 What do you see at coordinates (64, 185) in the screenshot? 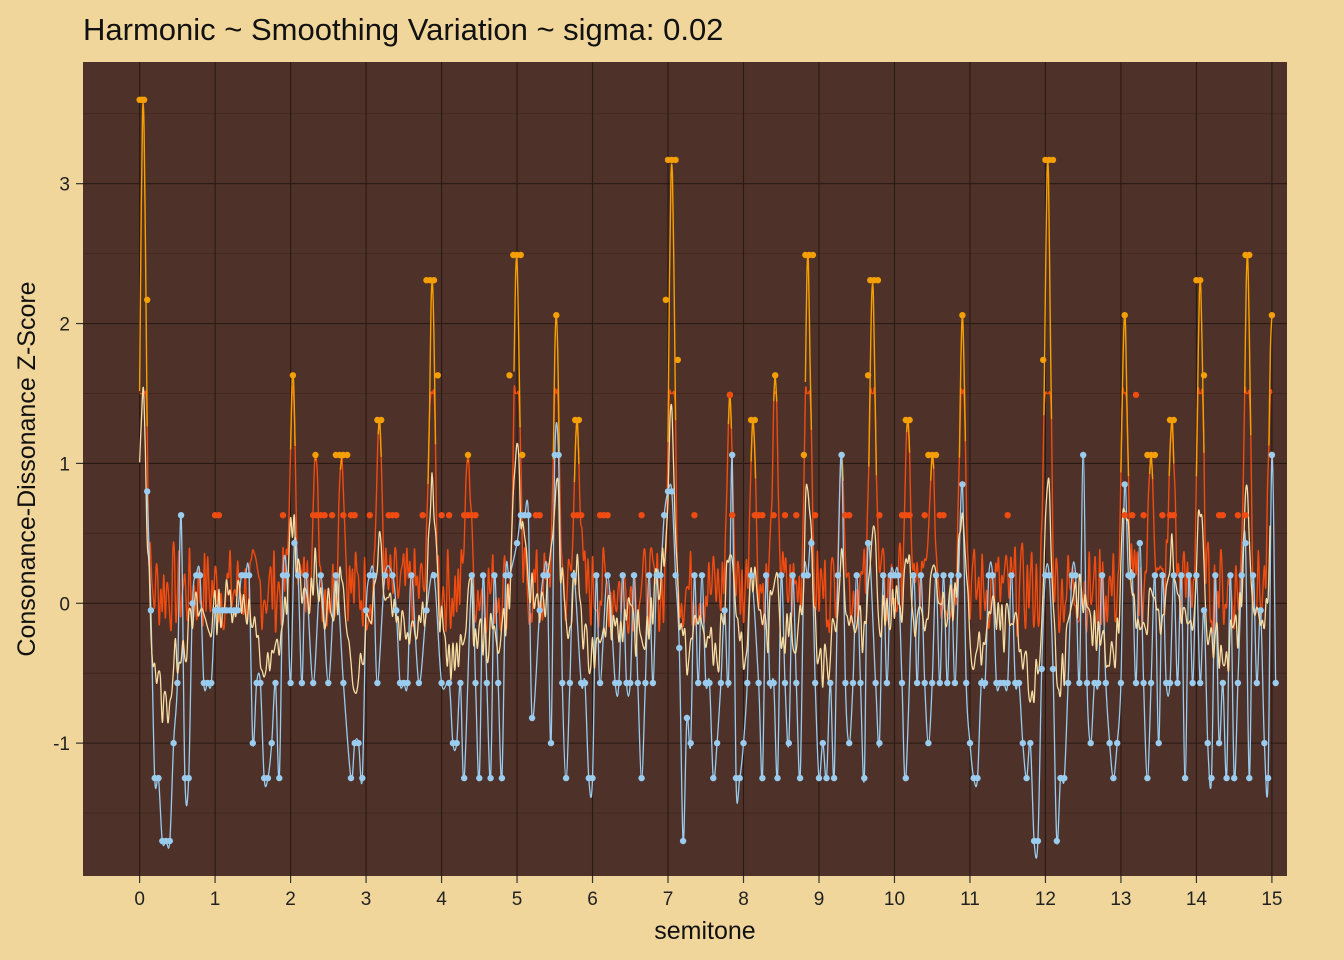
I see `y-tick-label: 3` at bounding box center [64, 185].